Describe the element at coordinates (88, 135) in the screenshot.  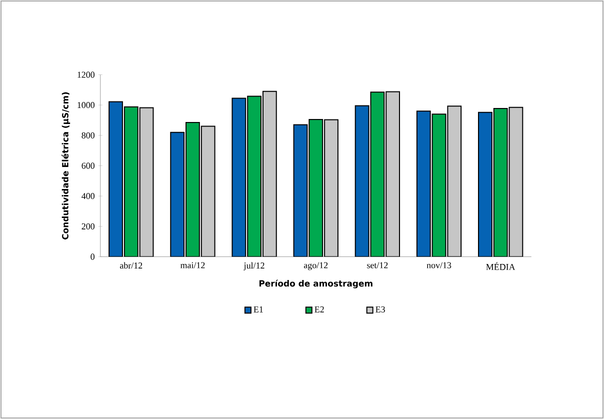
I see `y-tick-label: 800` at that location.